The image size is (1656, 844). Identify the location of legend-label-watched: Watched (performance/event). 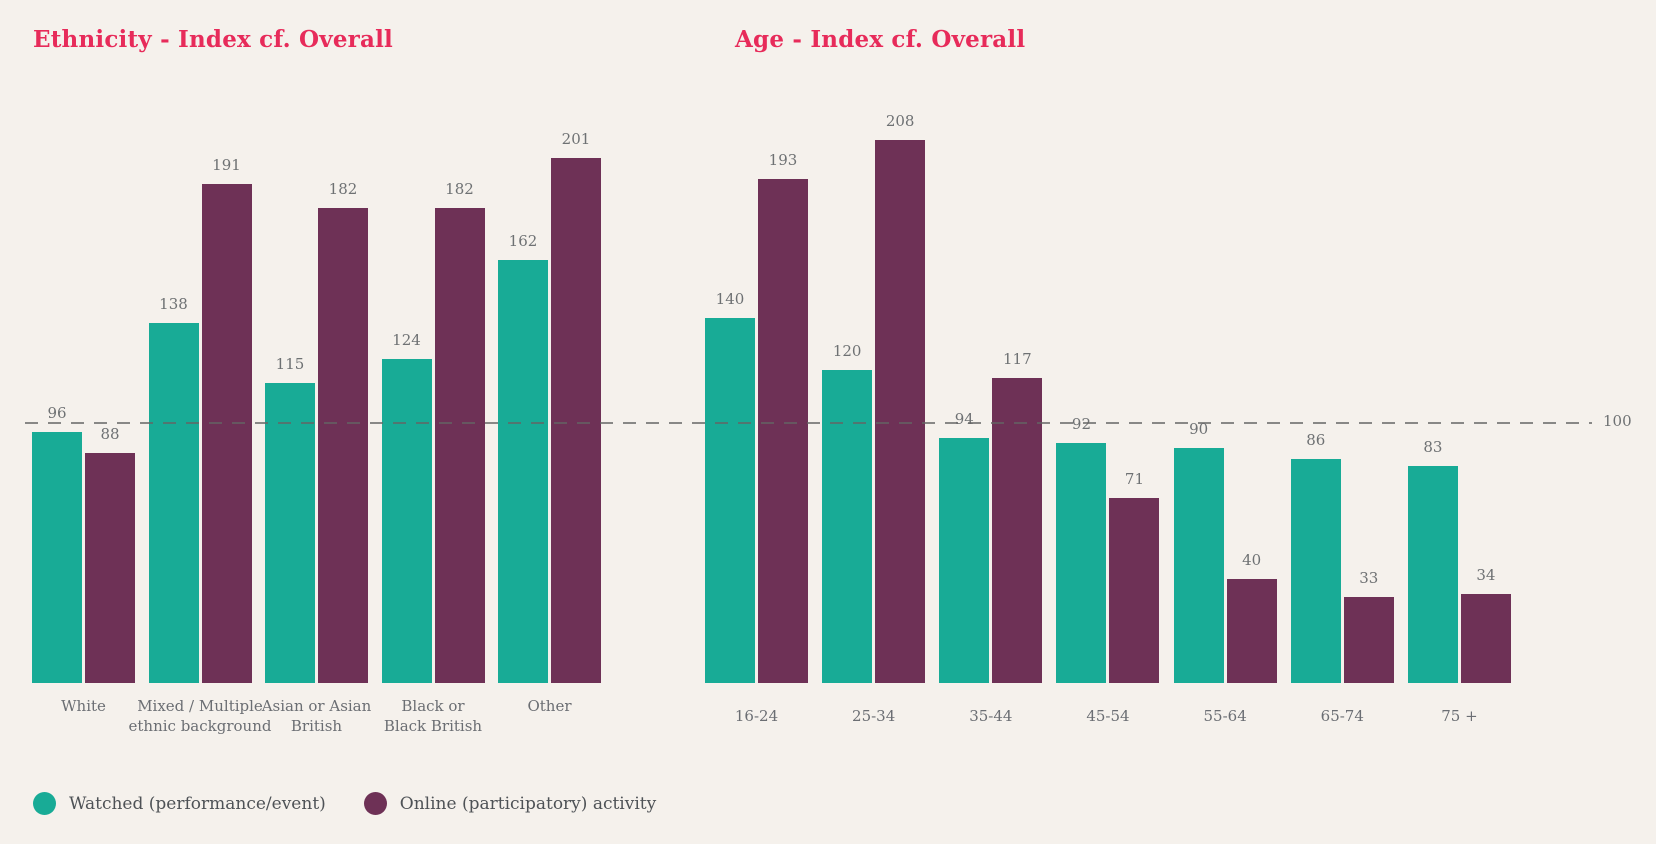
(197, 803).